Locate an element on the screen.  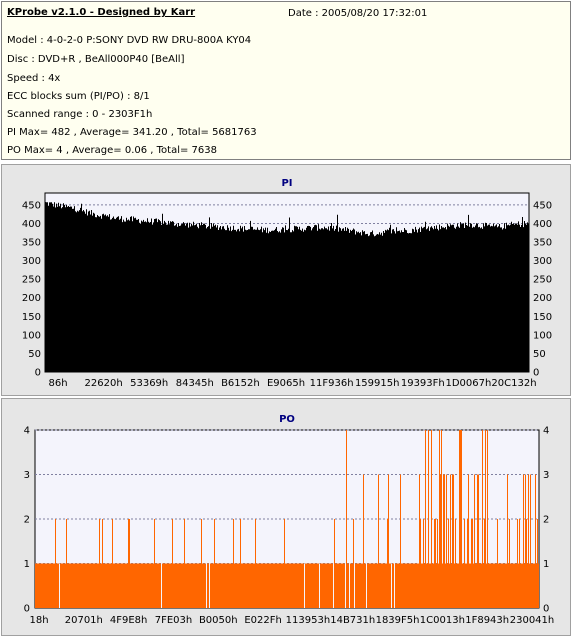
pi-y-tick-left: 400 is located at coordinates (31, 224).